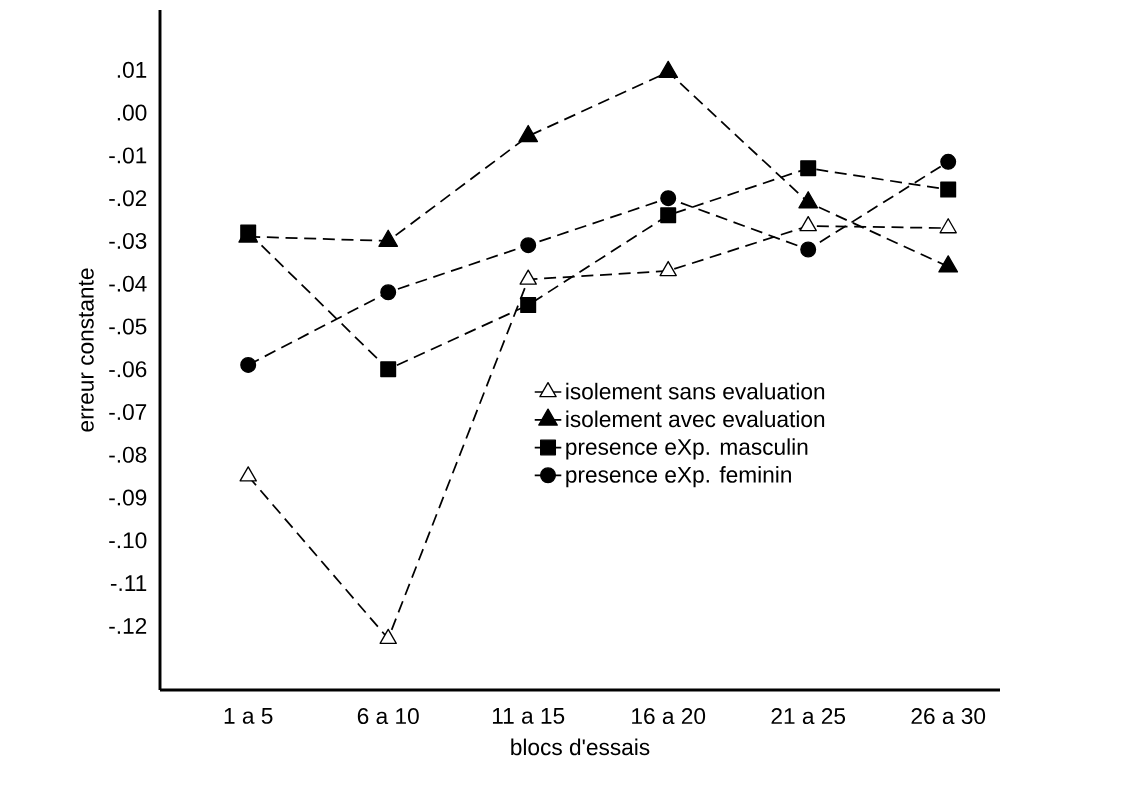 This screenshot has height=800, width=1125. What do you see at coordinates (128, 198) in the screenshot?
I see `y-tick-label: -.02` at bounding box center [128, 198].